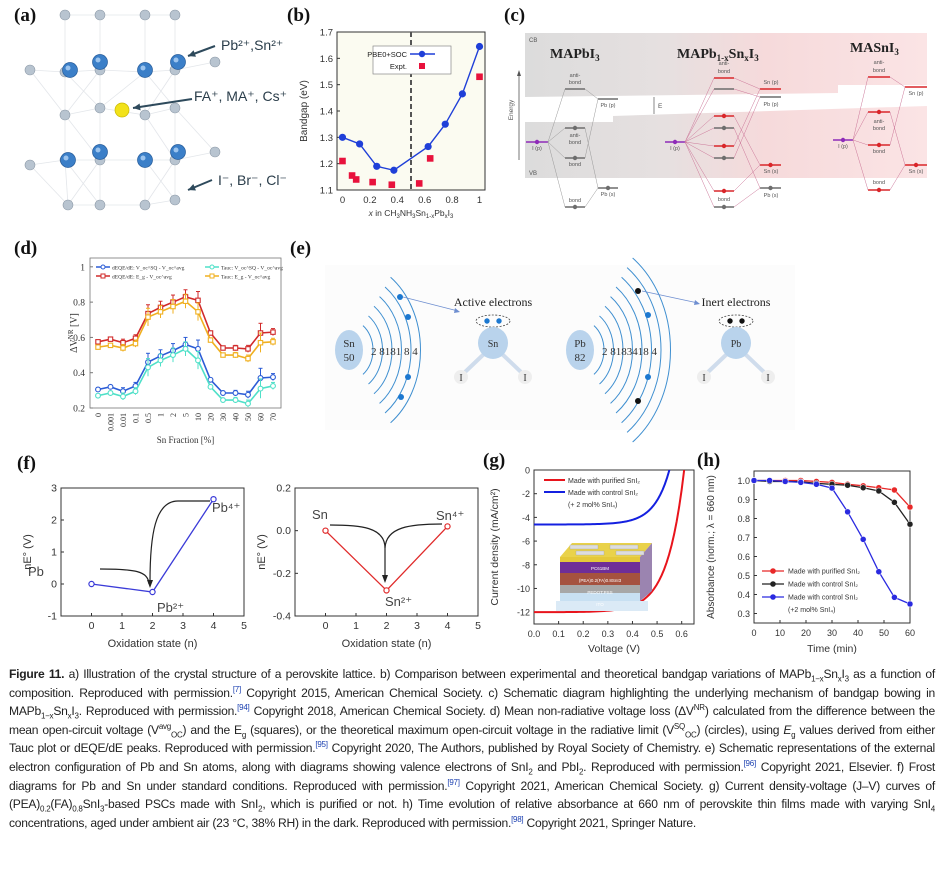 This screenshot has width=942, height=869. Describe the element at coordinates (394, 352) in the screenshot. I see `electron-configuration: 2 8181 8 4` at that location.